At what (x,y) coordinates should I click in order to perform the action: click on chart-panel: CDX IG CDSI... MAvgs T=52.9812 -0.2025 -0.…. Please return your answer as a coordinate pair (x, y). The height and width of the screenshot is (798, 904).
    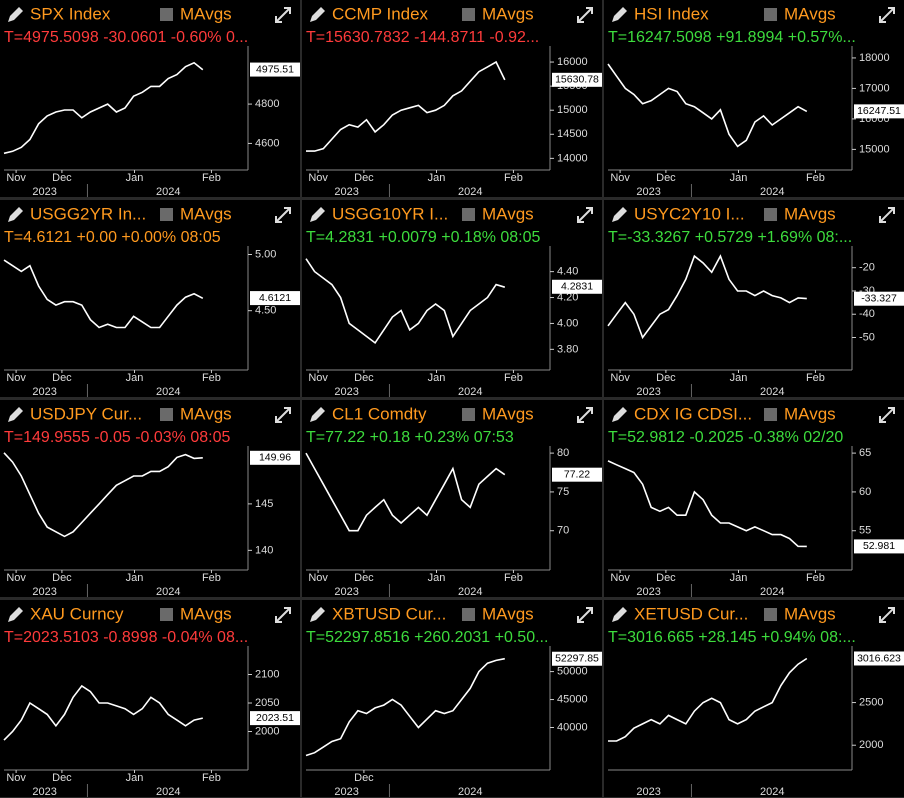
    Looking at the image, I should click on (754, 498).